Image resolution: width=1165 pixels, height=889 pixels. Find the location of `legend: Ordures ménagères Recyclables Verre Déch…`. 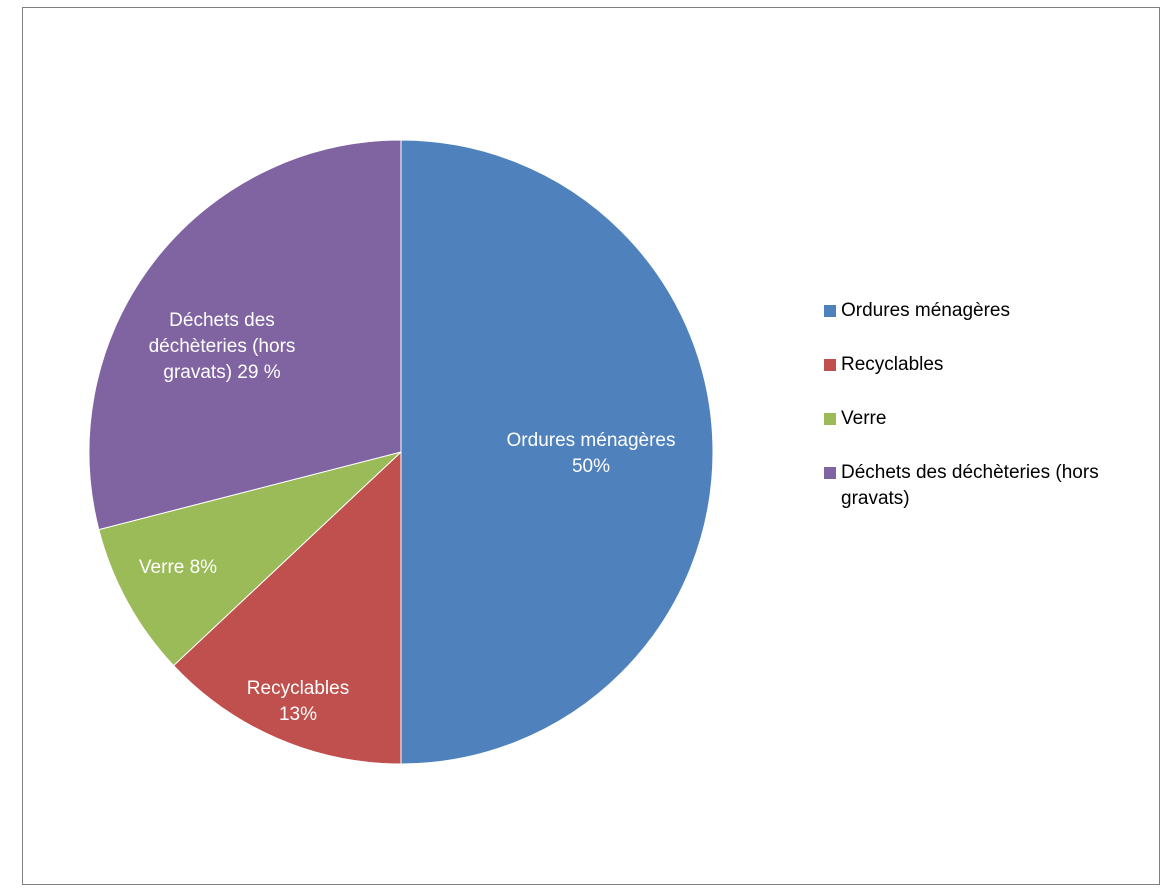

legend: Ordures ménagères Recyclables Verre Déch… is located at coordinates (991, 419).